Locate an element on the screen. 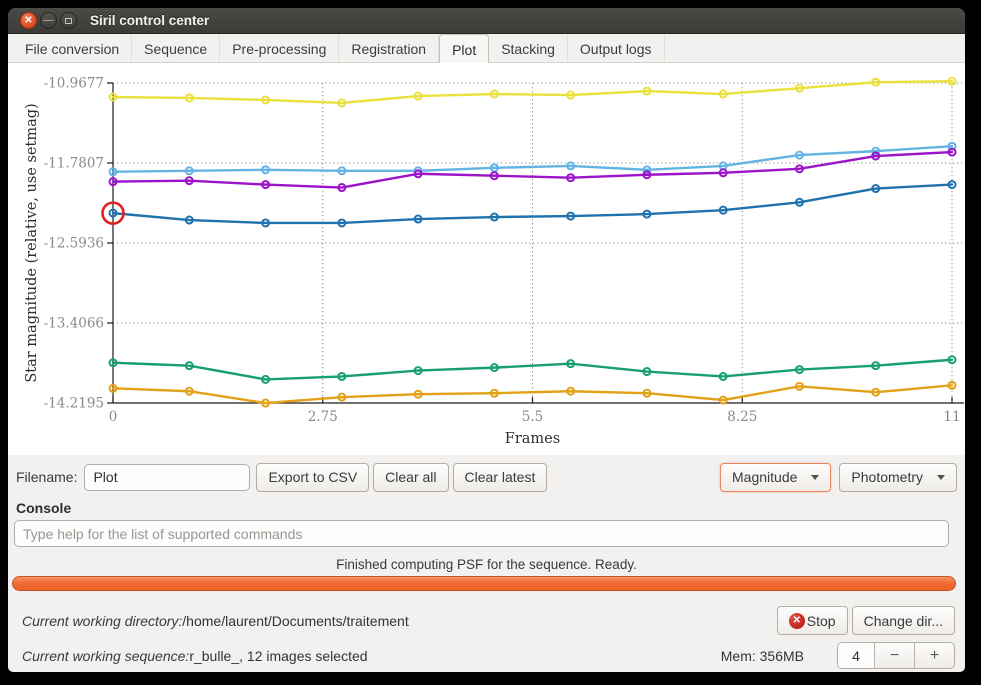  window-title: Siril control center is located at coordinates (150, 20).